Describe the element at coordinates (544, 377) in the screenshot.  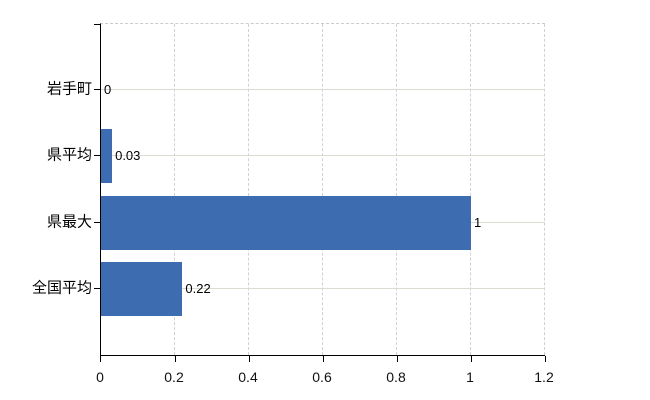
I see `x-tick-label: 1.2` at that location.